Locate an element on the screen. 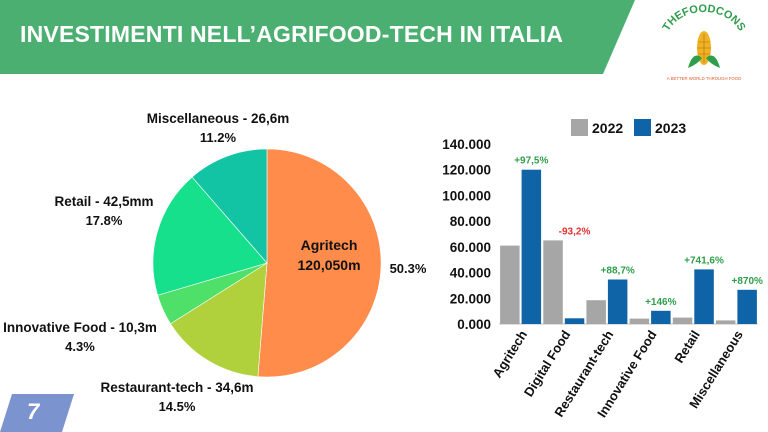 The width and height of the screenshot is (768, 432). y-tick-label: 80.000 is located at coordinates (470, 221).